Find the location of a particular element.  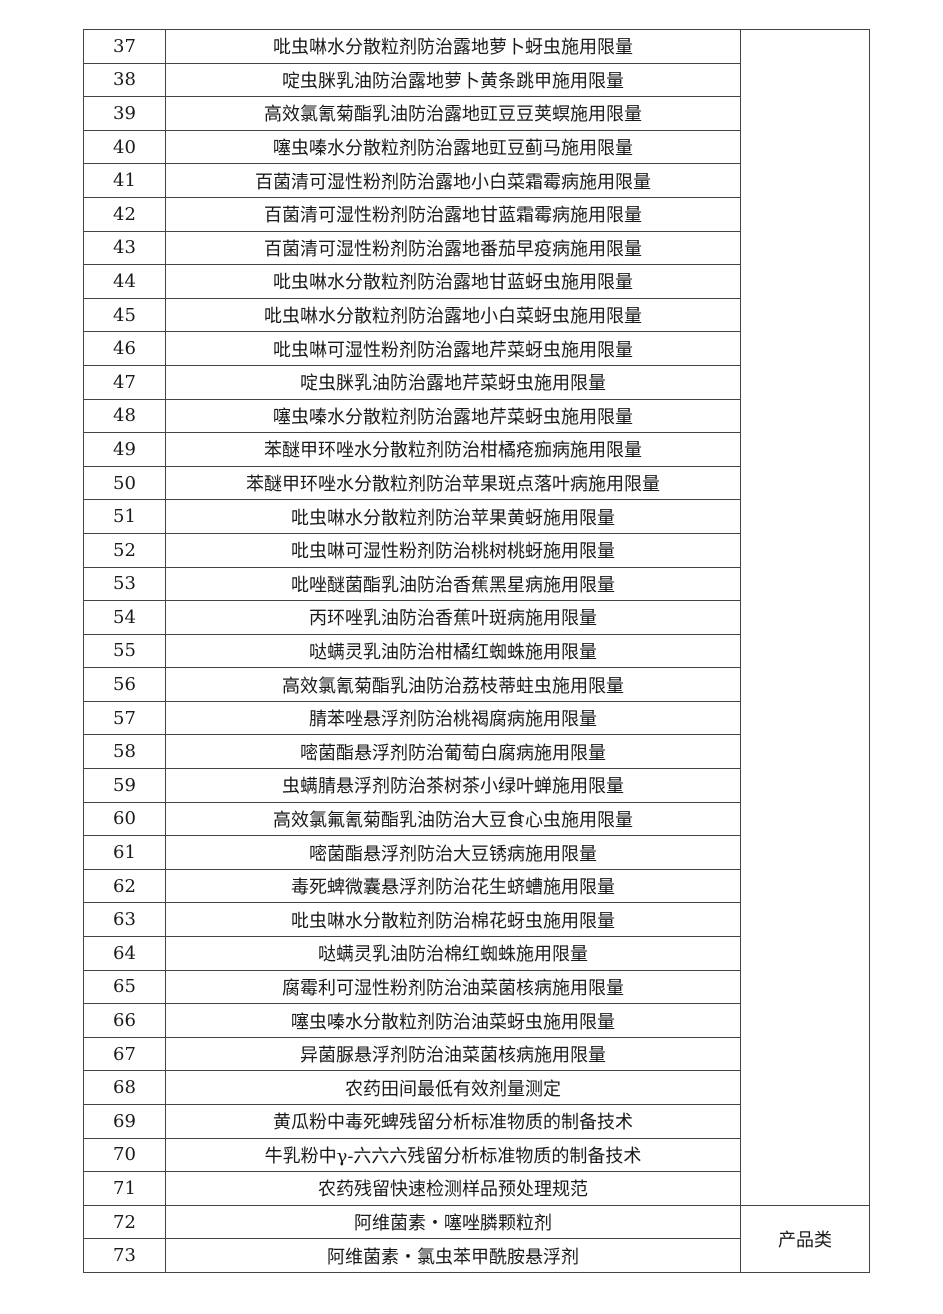

row-number: 42 is located at coordinates (124, 214).